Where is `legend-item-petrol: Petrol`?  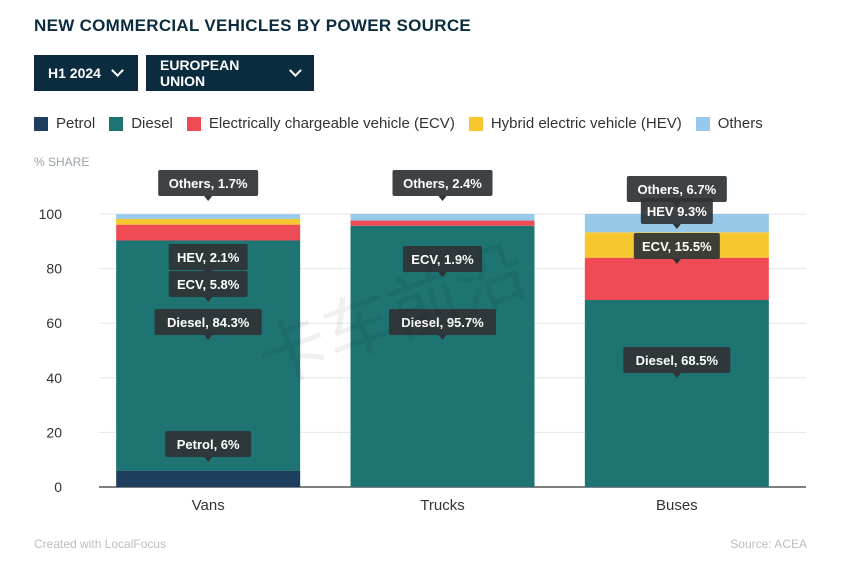 legend-item-petrol: Petrol is located at coordinates (64, 123).